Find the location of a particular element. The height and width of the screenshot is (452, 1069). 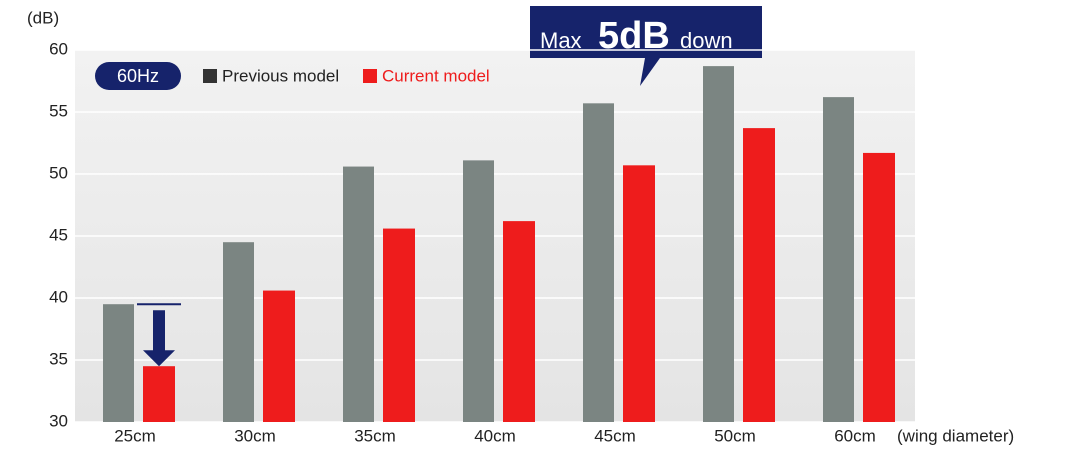

callout-box is located at coordinates (646, 46).